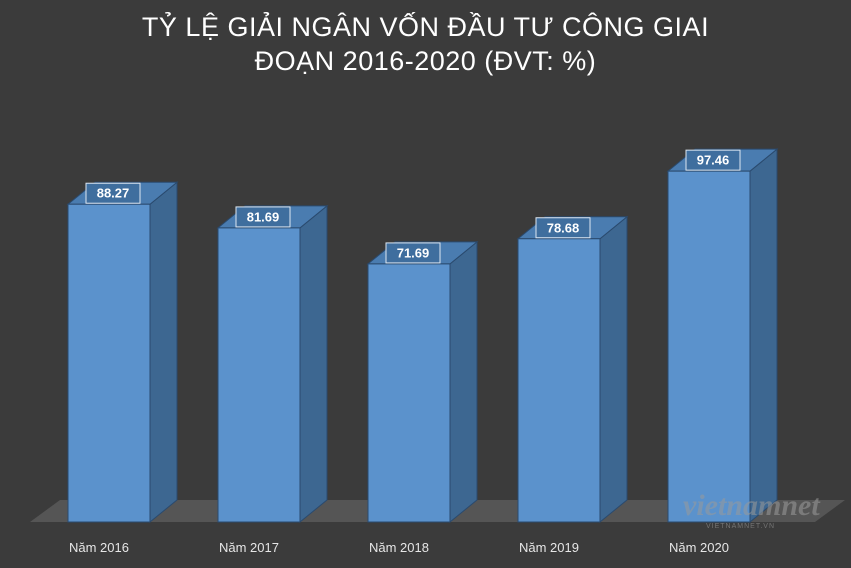 Image resolution: width=851 pixels, height=568 pixels. What do you see at coordinates (549, 547) in the screenshot?
I see `category-label: Năm 2019` at bounding box center [549, 547].